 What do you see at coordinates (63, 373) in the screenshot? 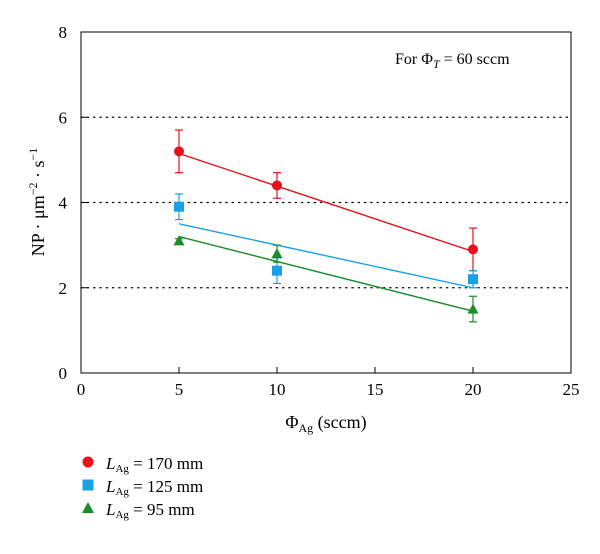
I see `y-tick-label: 0` at bounding box center [63, 373].